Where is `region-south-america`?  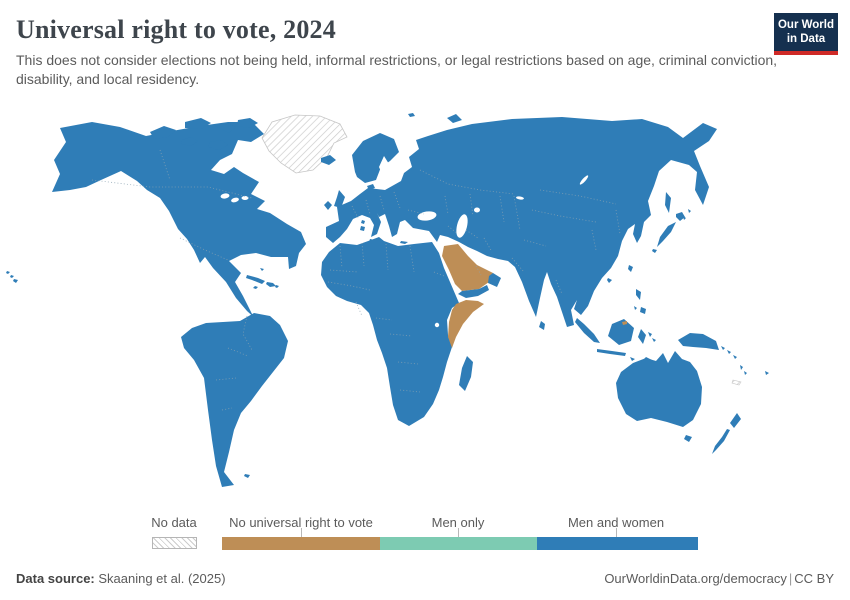 region-south-america is located at coordinates (234, 400).